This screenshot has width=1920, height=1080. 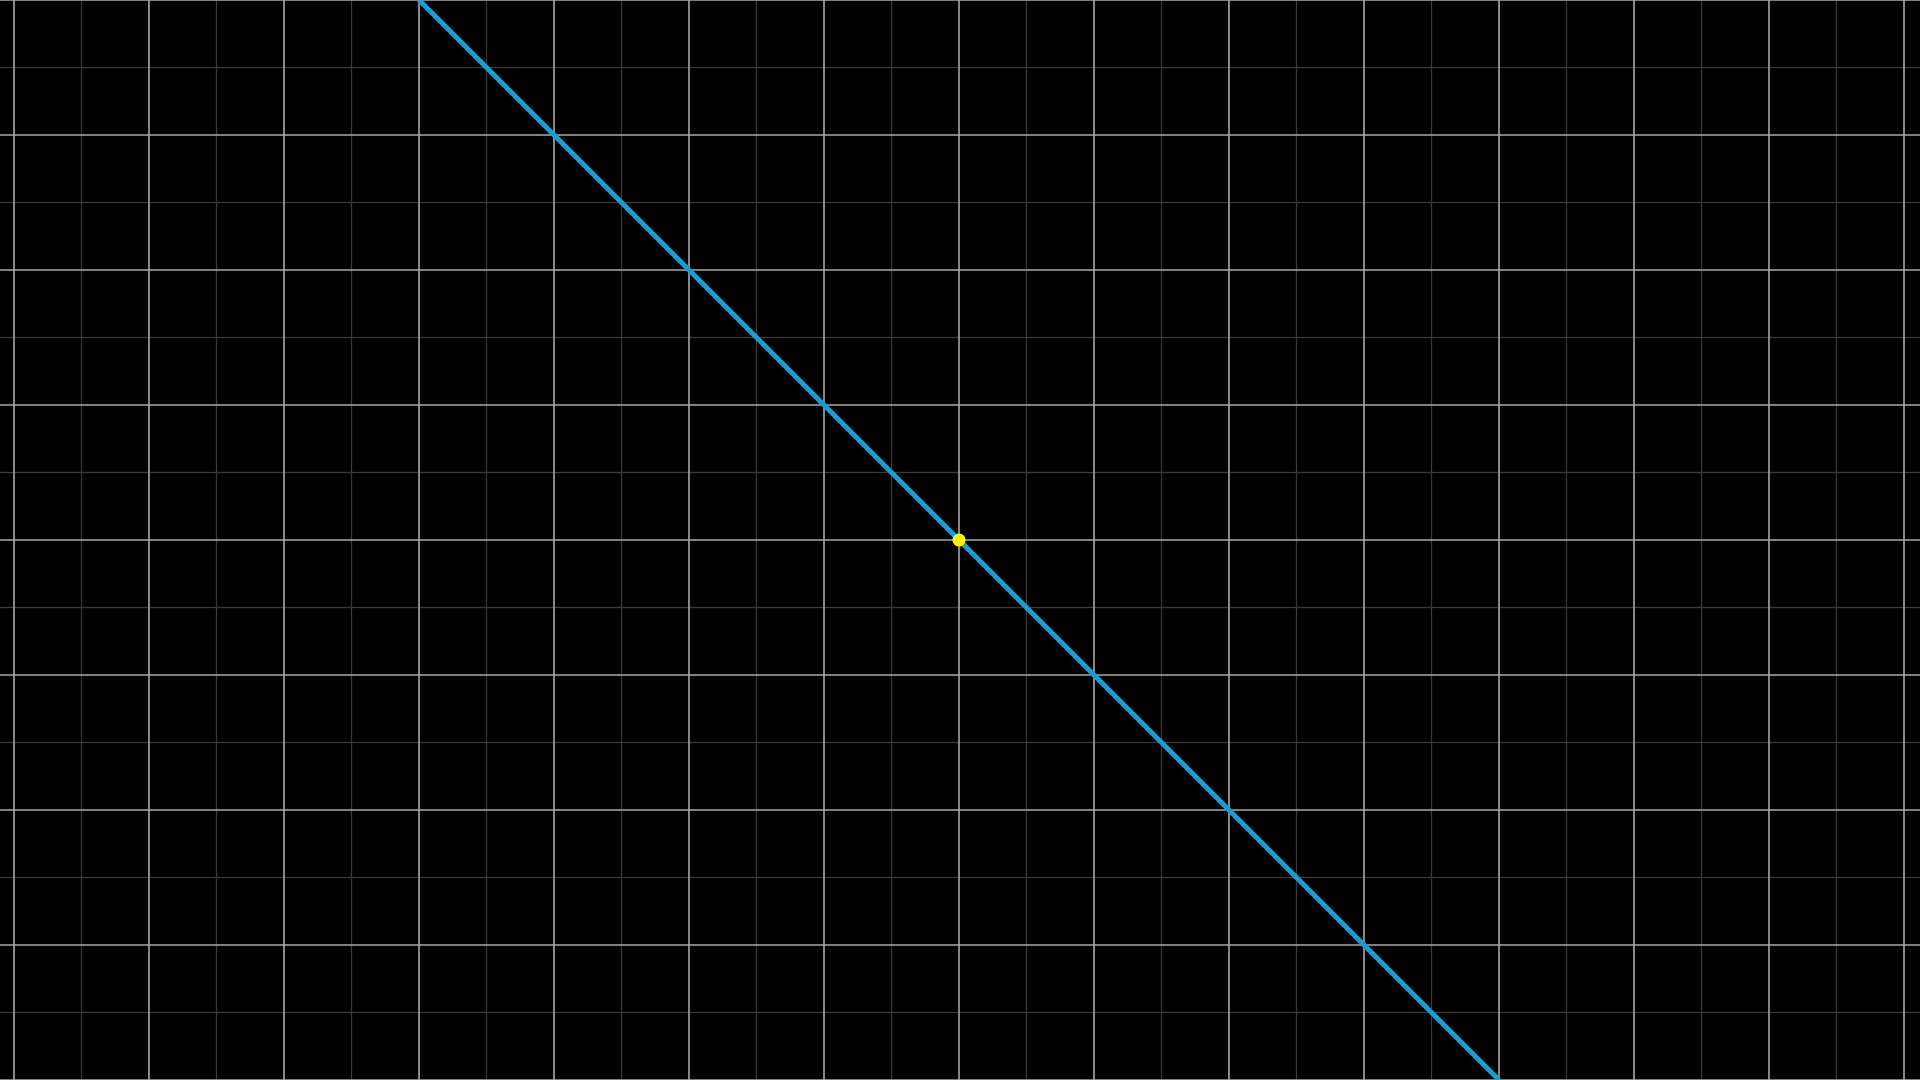 I want to click on origin-point, so click(x=959, y=540).